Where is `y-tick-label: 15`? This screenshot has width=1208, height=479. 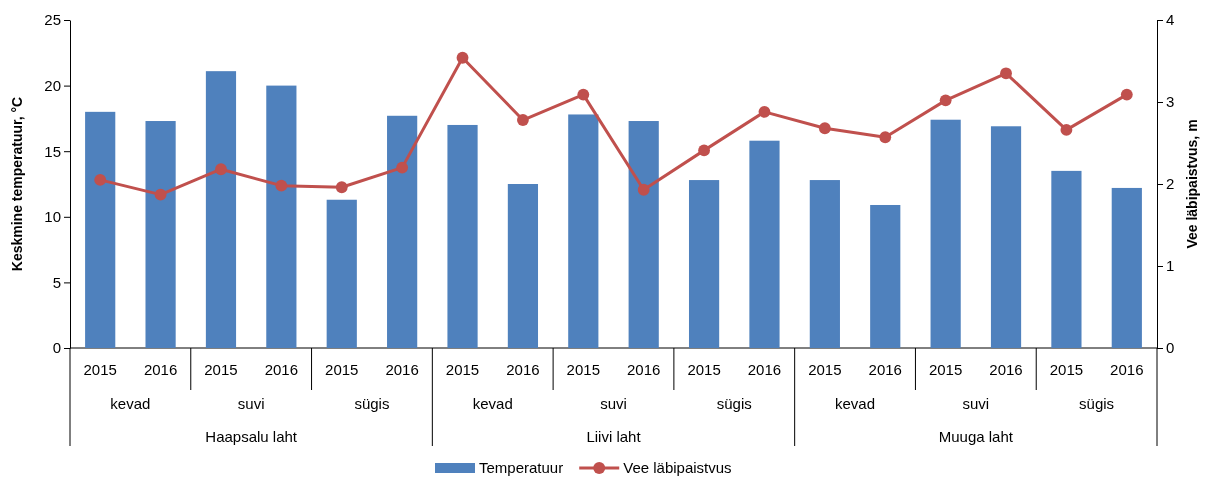
y-tick-label: 15 is located at coordinates (52, 151).